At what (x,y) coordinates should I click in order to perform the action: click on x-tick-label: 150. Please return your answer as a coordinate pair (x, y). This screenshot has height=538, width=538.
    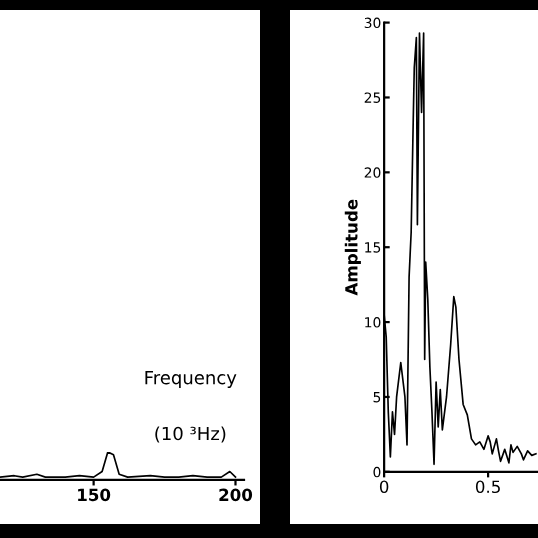
    Looking at the image, I should click on (94, 495).